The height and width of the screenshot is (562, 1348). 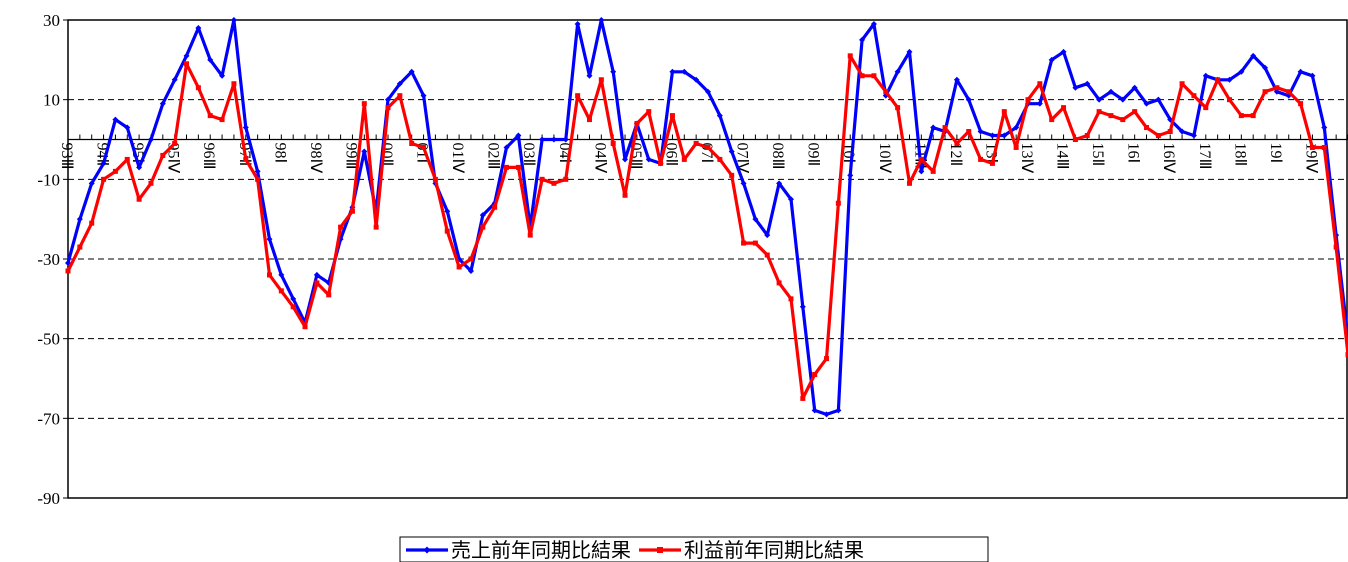 What do you see at coordinates (279, 153) in the screenshot?
I see `x-tick-label: 98Ⅰ` at bounding box center [279, 153].